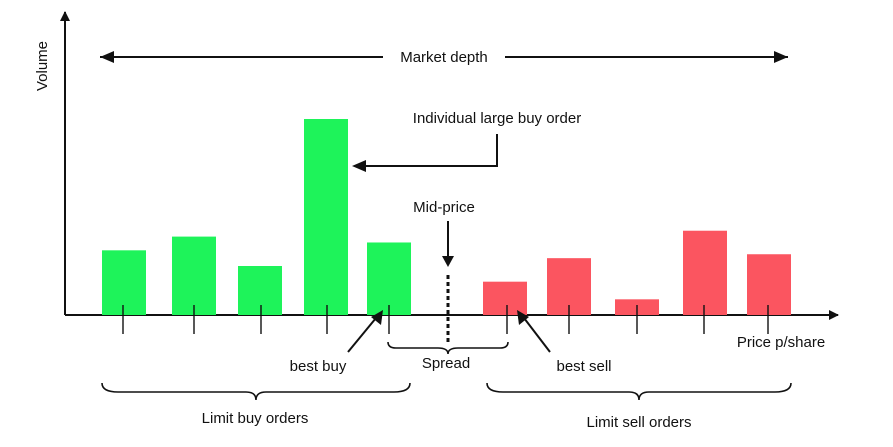  Describe the element at coordinates (497, 118) in the screenshot. I see `large-buy-label: Individual large buy order` at that location.